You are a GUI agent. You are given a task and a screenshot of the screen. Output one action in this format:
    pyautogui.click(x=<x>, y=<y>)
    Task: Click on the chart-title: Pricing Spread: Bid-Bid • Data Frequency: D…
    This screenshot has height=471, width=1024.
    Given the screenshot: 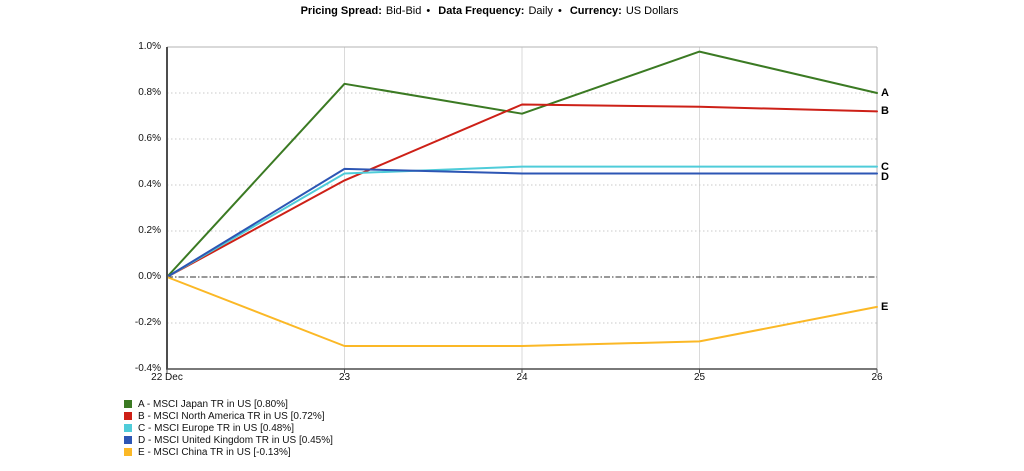 What is the action you would take?
    pyautogui.click(x=492, y=11)
    